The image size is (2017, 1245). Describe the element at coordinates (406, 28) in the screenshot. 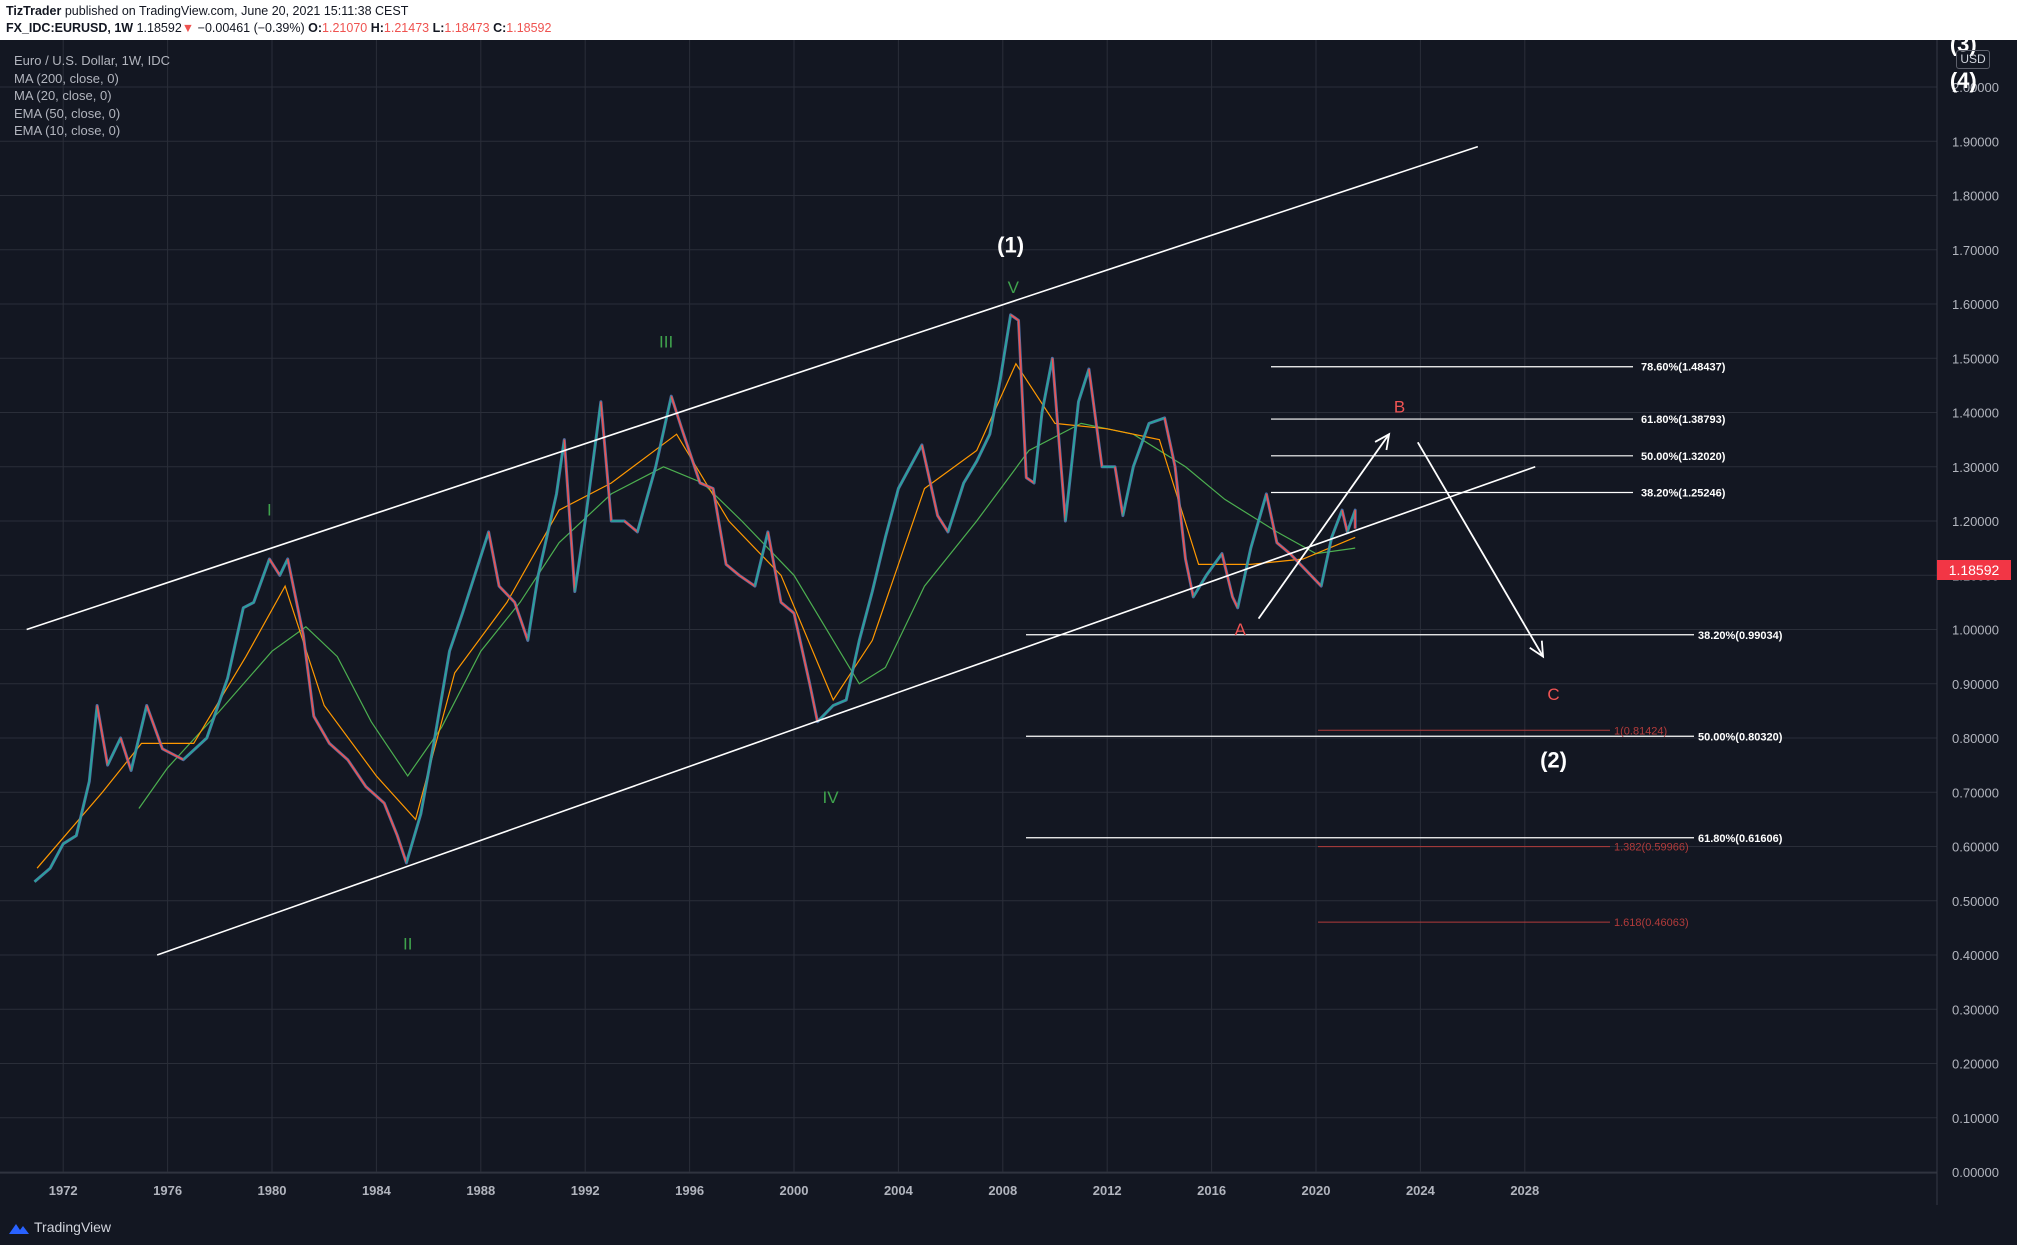

I see `high-value: 1.21473` at that location.